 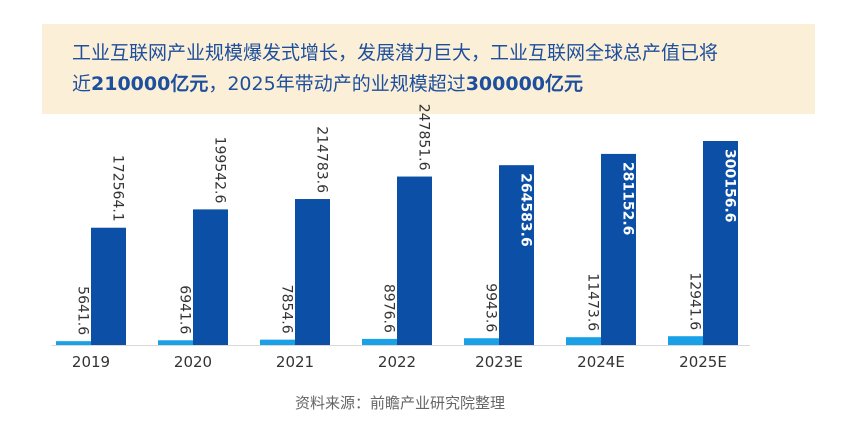 What do you see at coordinates (220, 170) in the screenshot?
I see `value-label-dark-2020: 199542.6` at bounding box center [220, 170].